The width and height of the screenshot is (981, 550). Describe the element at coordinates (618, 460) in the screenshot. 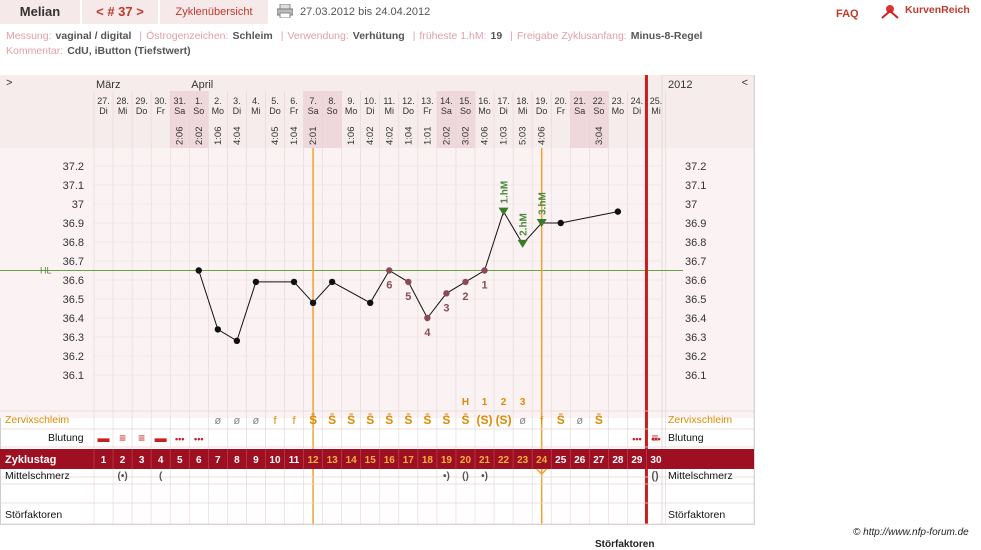

I see `zyklustag-number: 28` at that location.